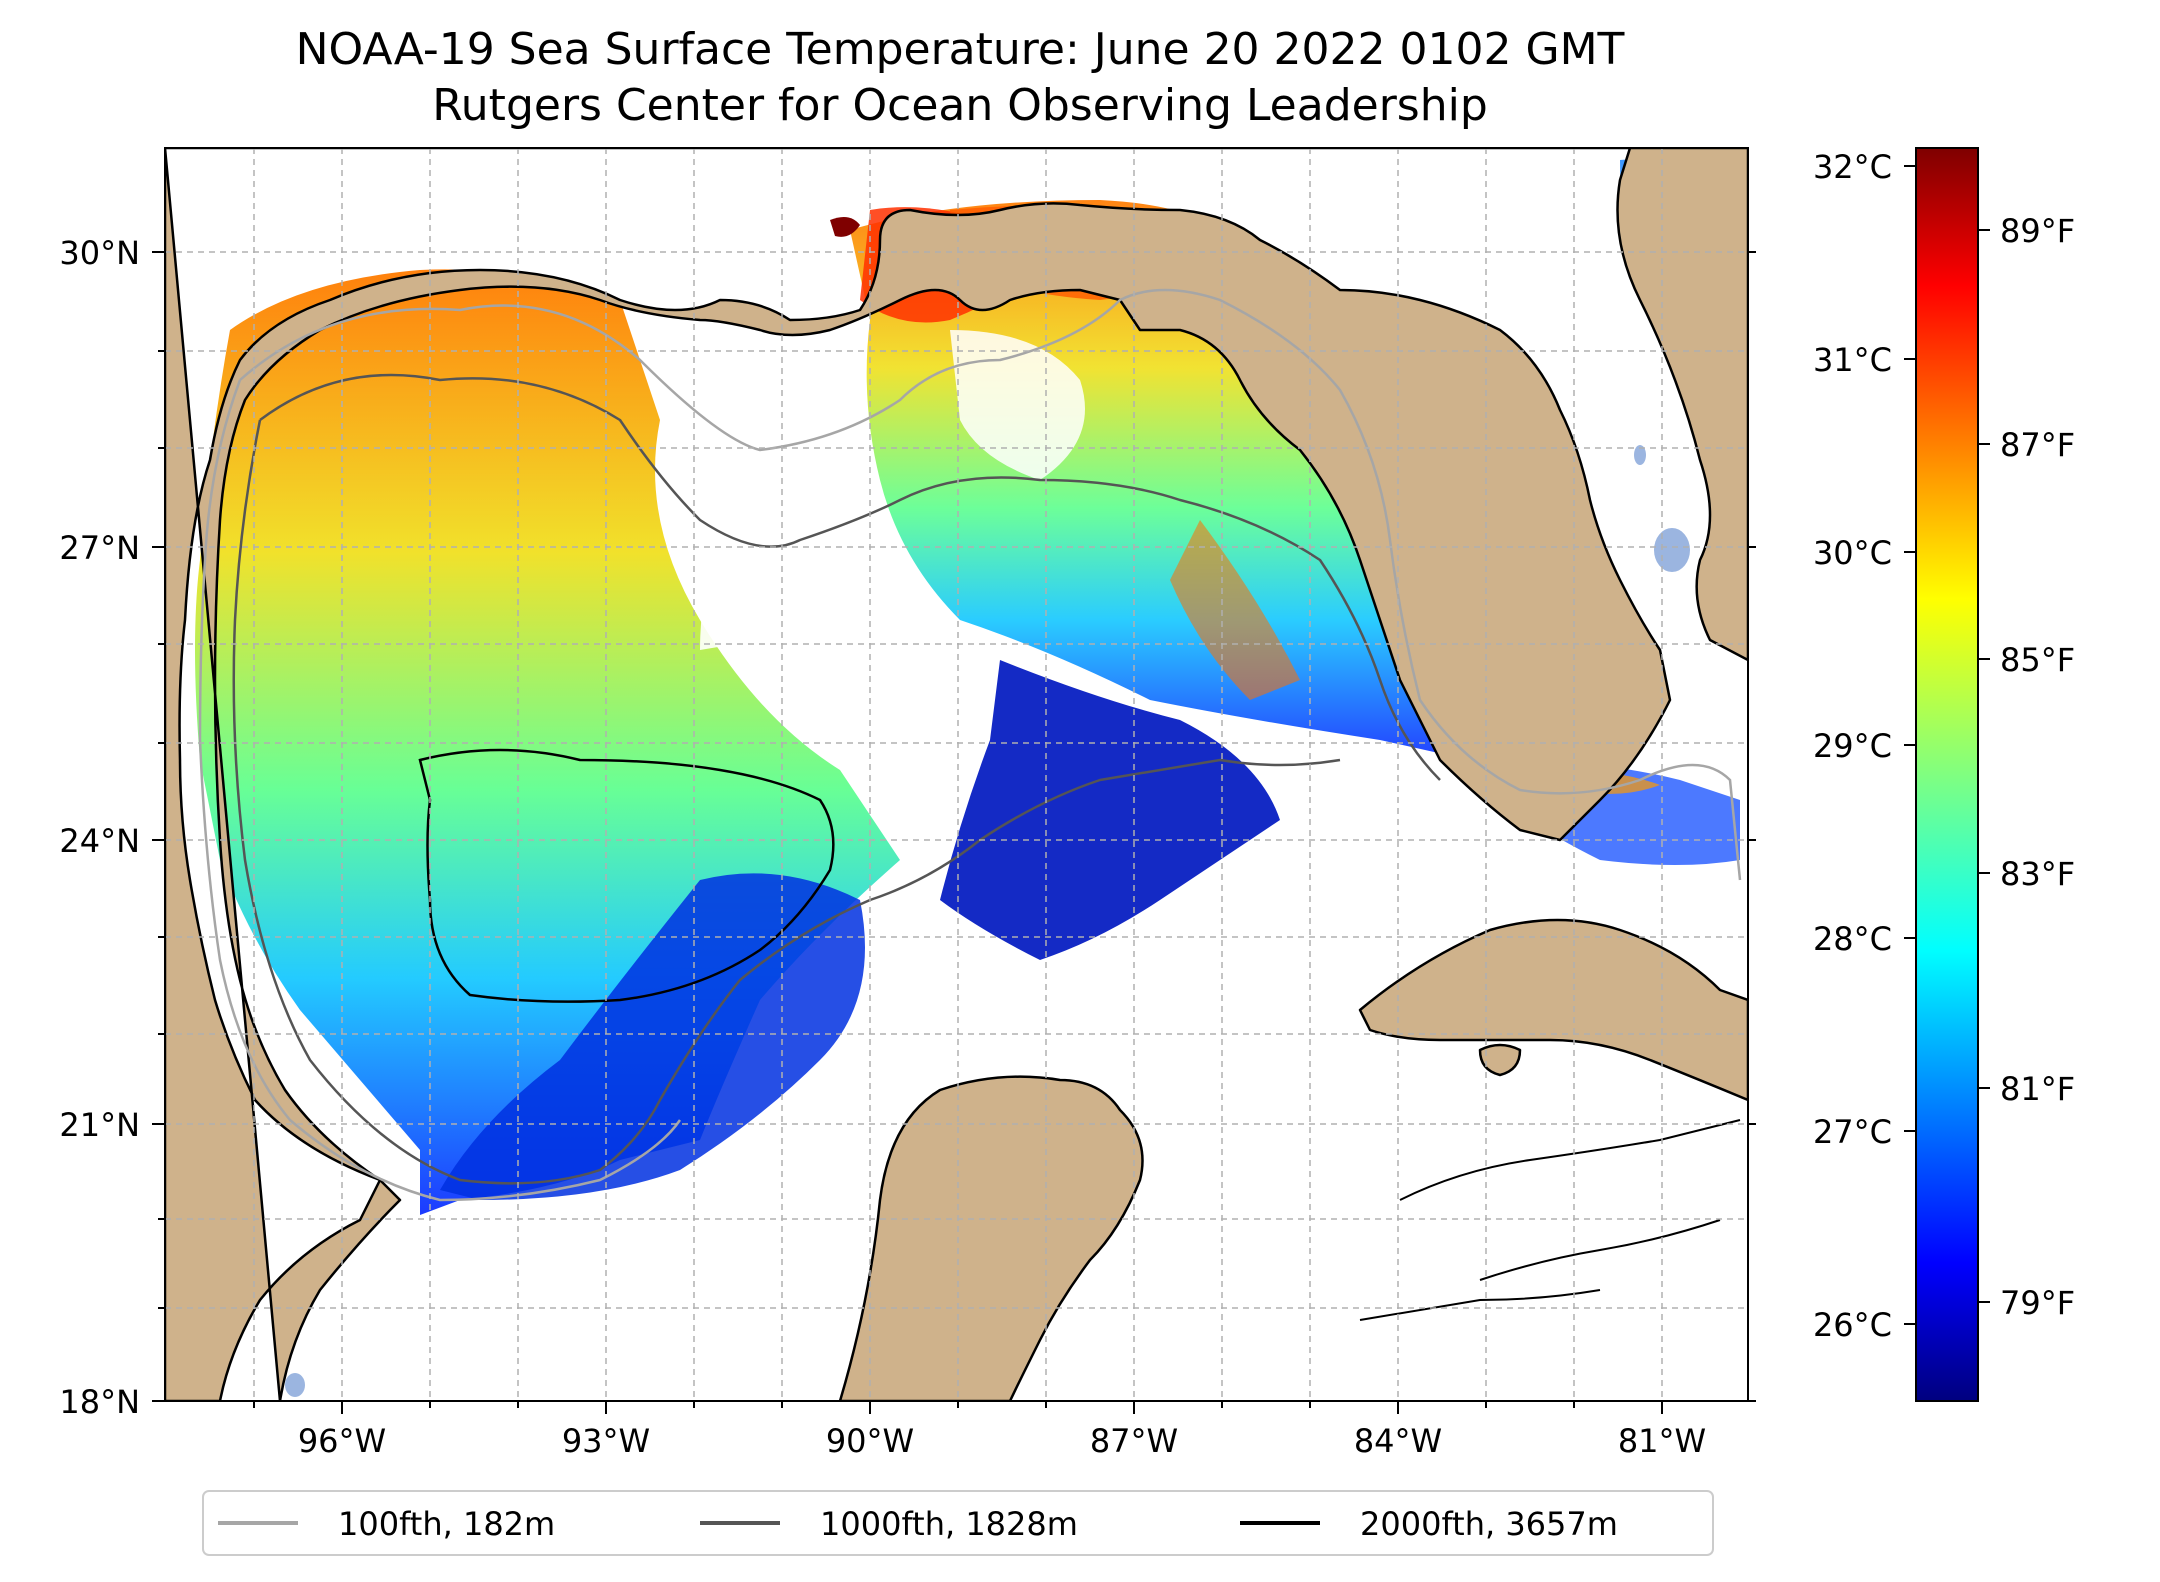 This screenshot has height=1582, width=2160. Describe the element at coordinates (99, 253) in the screenshot. I see `lat-label-30n: 30°N` at that location.